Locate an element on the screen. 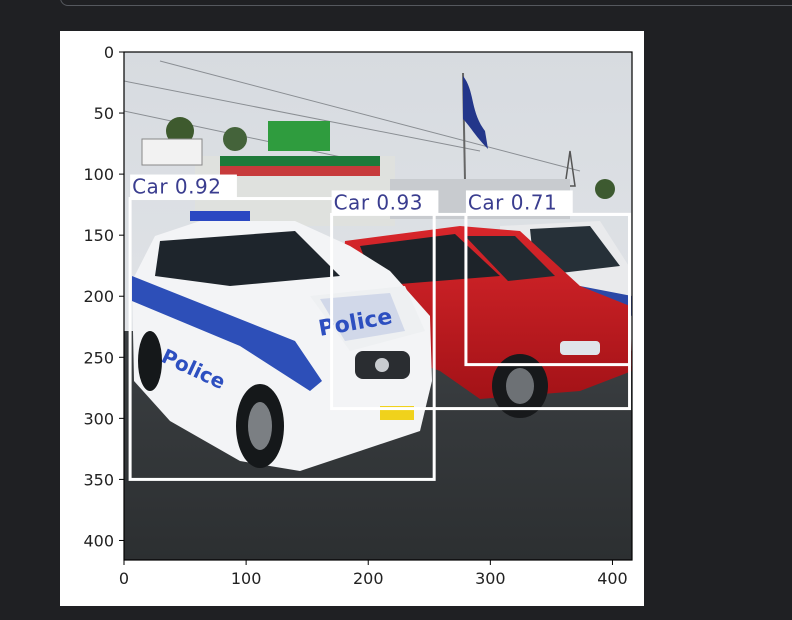  y-tick-label: 100 is located at coordinates (98, 174).